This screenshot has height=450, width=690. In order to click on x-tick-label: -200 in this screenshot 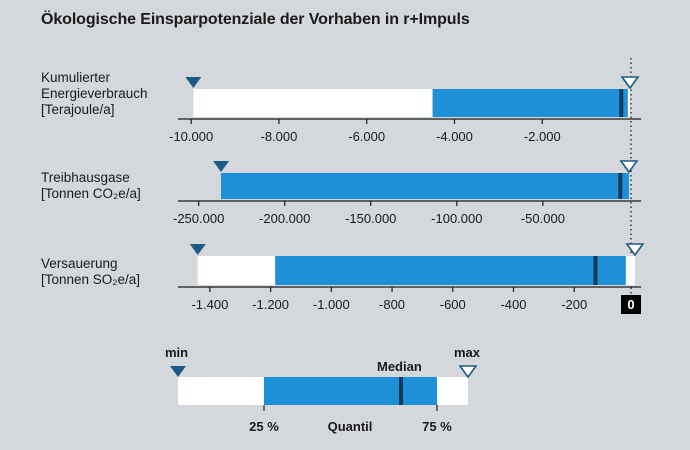, I will do `click(574, 304)`.